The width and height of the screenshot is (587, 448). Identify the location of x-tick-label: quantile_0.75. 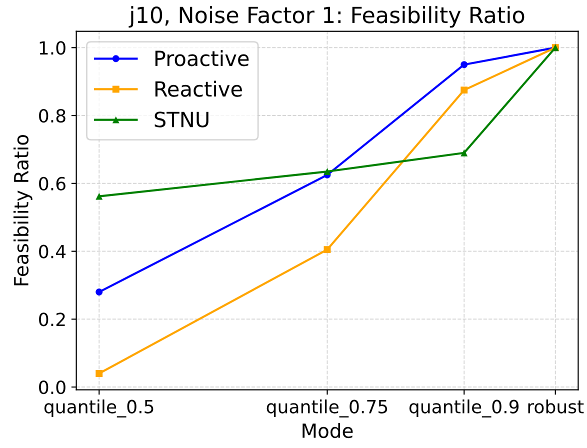
(327, 408).